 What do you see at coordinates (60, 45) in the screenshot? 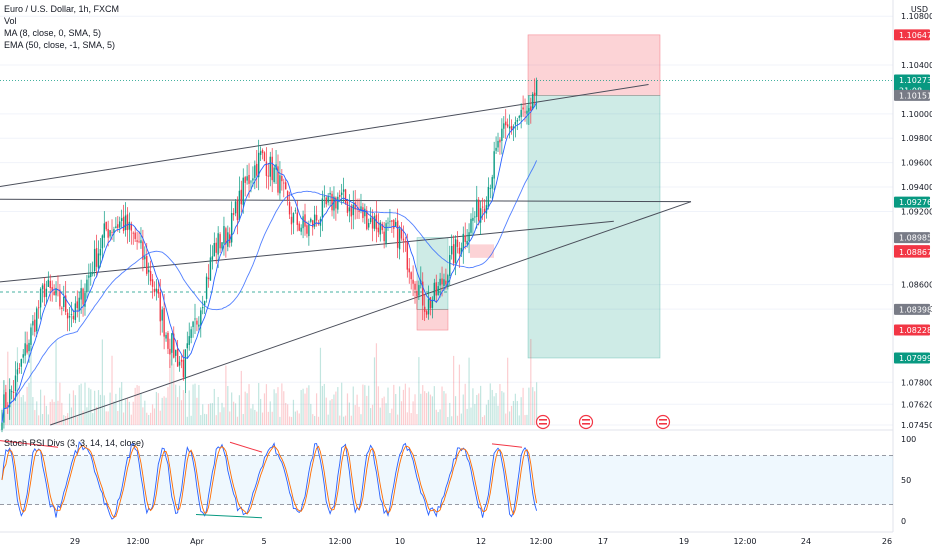
I see `legend-ema: EMA (50, close, -1, SMA, 5)` at bounding box center [60, 45].